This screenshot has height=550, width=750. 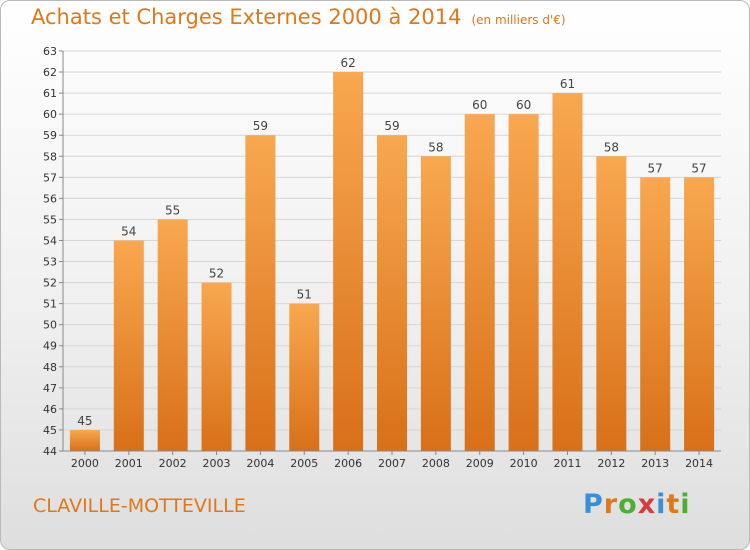 I want to click on y-tick-label: 44, so click(x=50, y=451).